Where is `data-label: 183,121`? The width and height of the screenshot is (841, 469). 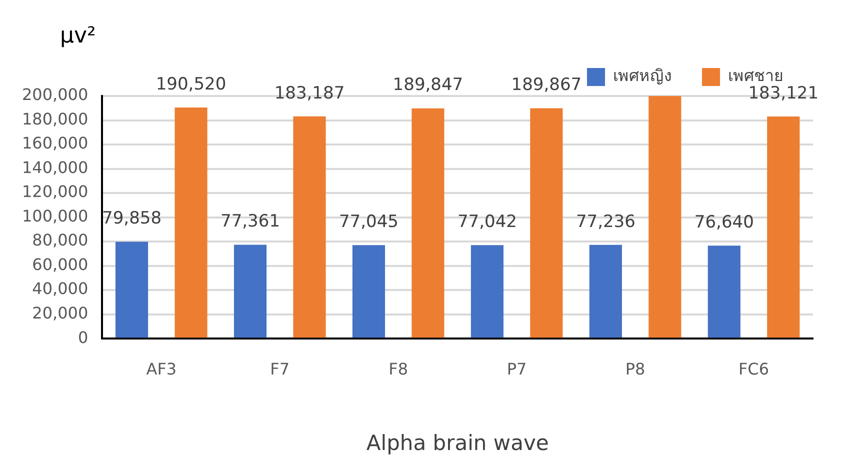 data-label: 183,121 is located at coordinates (783, 93).